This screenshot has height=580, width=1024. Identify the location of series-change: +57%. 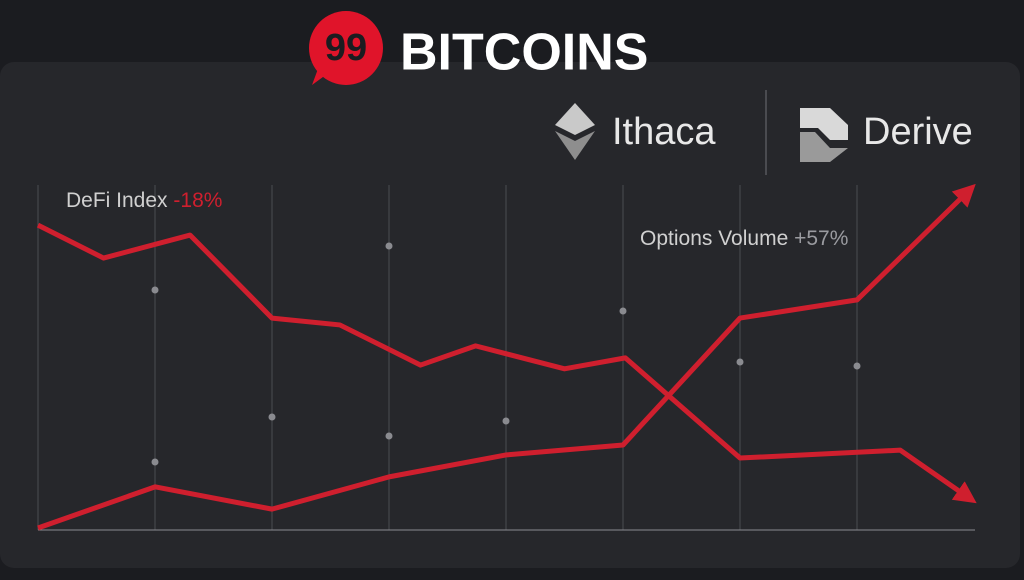
(821, 238).